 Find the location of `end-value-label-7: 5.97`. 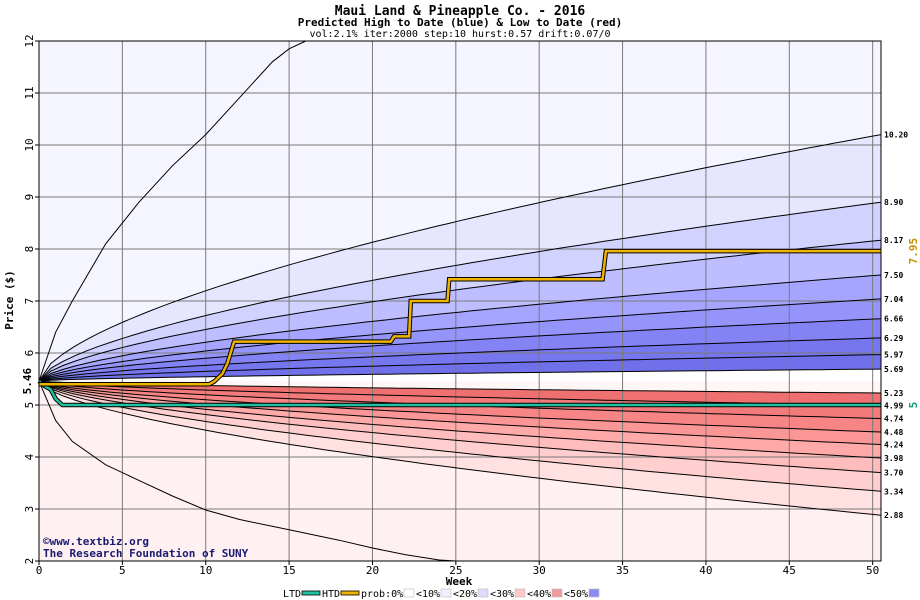

end-value-label-7: 5.97 is located at coordinates (893, 355).